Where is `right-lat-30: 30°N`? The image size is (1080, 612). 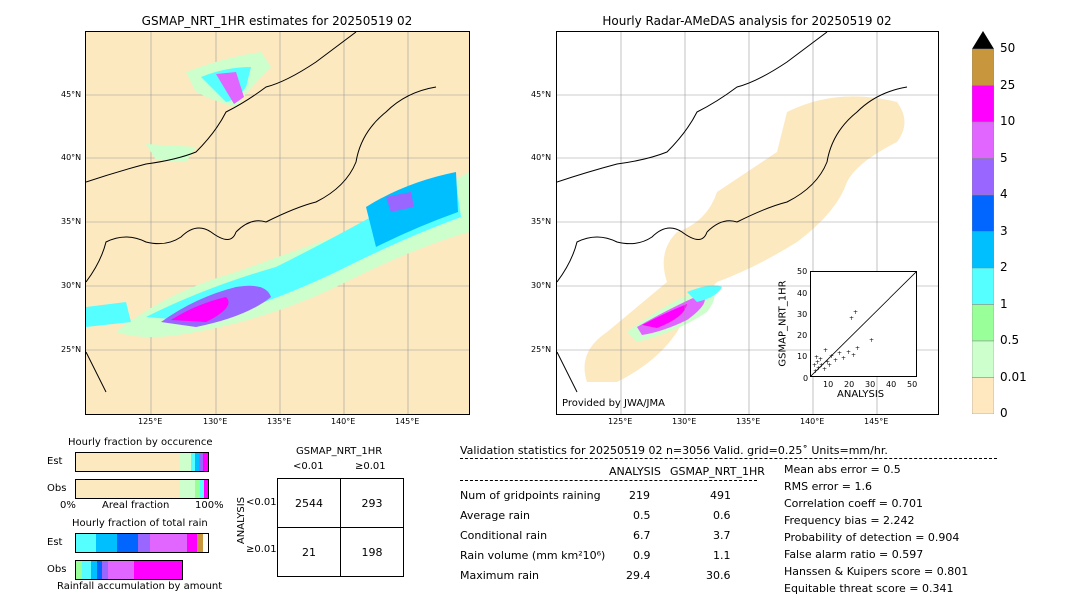
right-lat-30: 30°N is located at coordinates (541, 285).